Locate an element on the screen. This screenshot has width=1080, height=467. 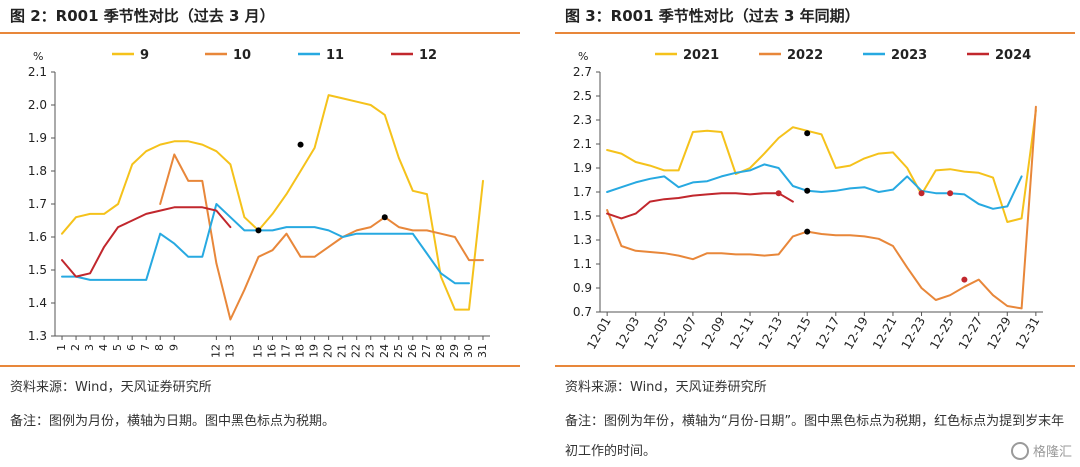
y-tick-label: 2.3 is located at coordinates (582, 120).